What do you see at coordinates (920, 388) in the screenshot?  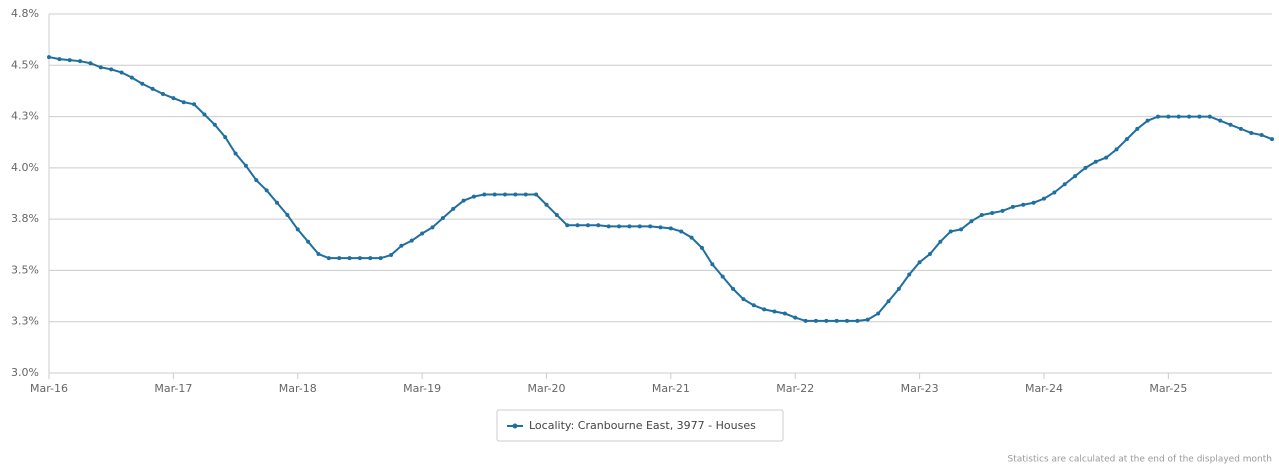 I see `x-tick-label: Mar-23` at bounding box center [920, 388].